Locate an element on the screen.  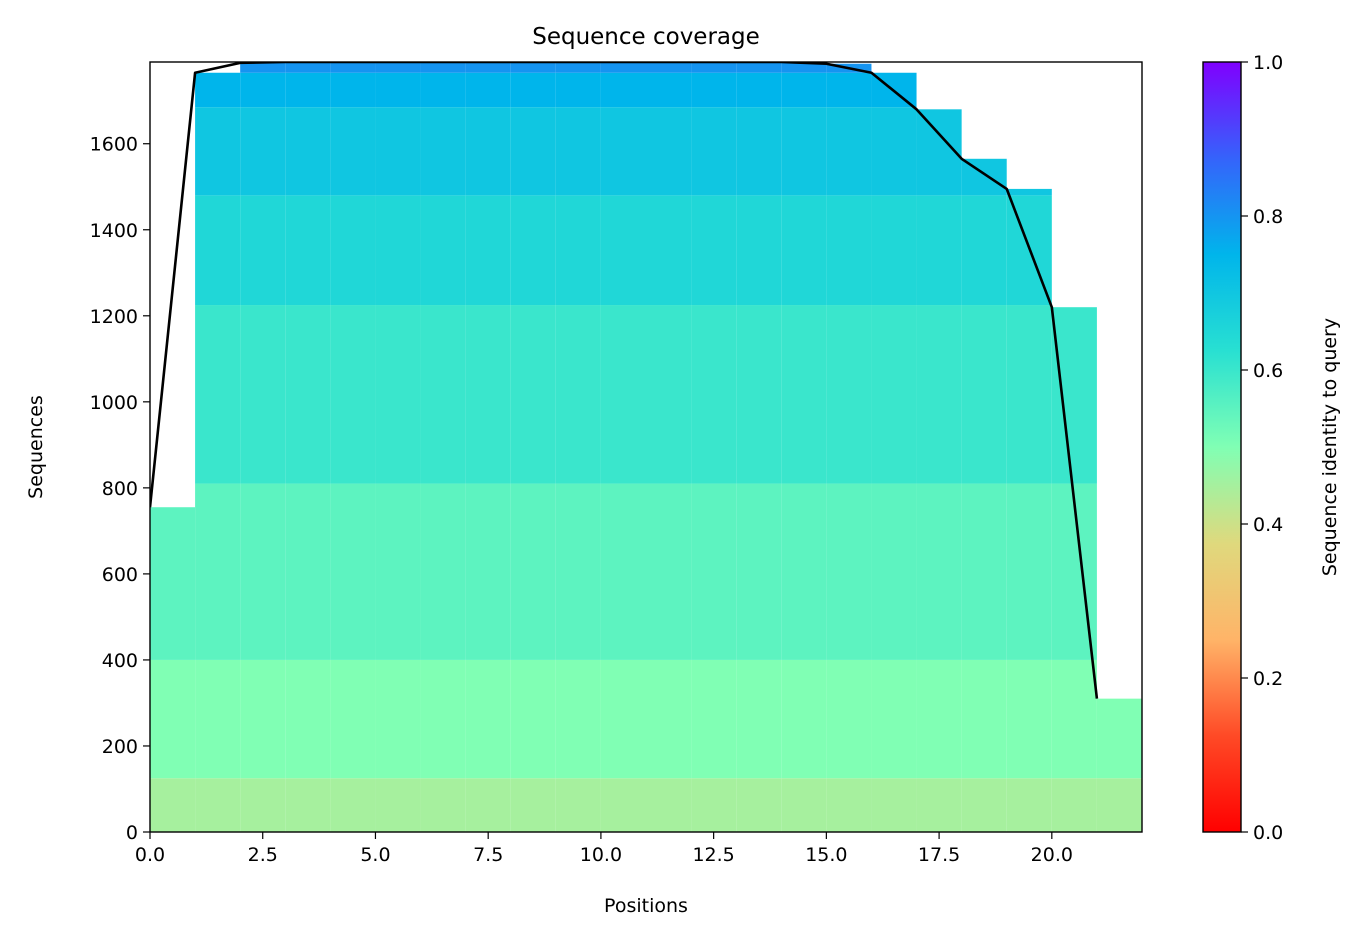
x-tick-label: 17.5 is located at coordinates (939, 855).